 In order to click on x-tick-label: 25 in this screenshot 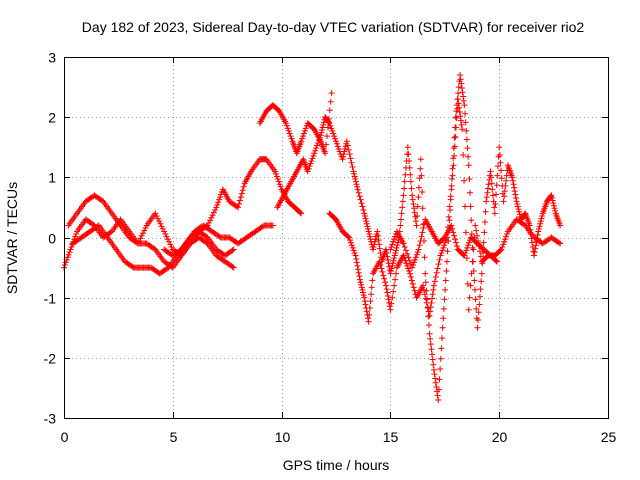, I will do `click(609, 437)`.